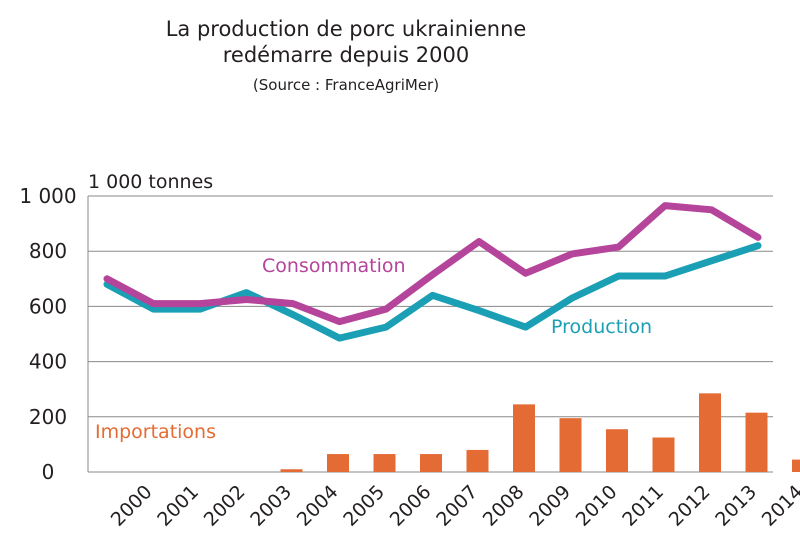 This screenshot has width=800, height=545. I want to click on x-tick-label: 2012, so click(690, 506).